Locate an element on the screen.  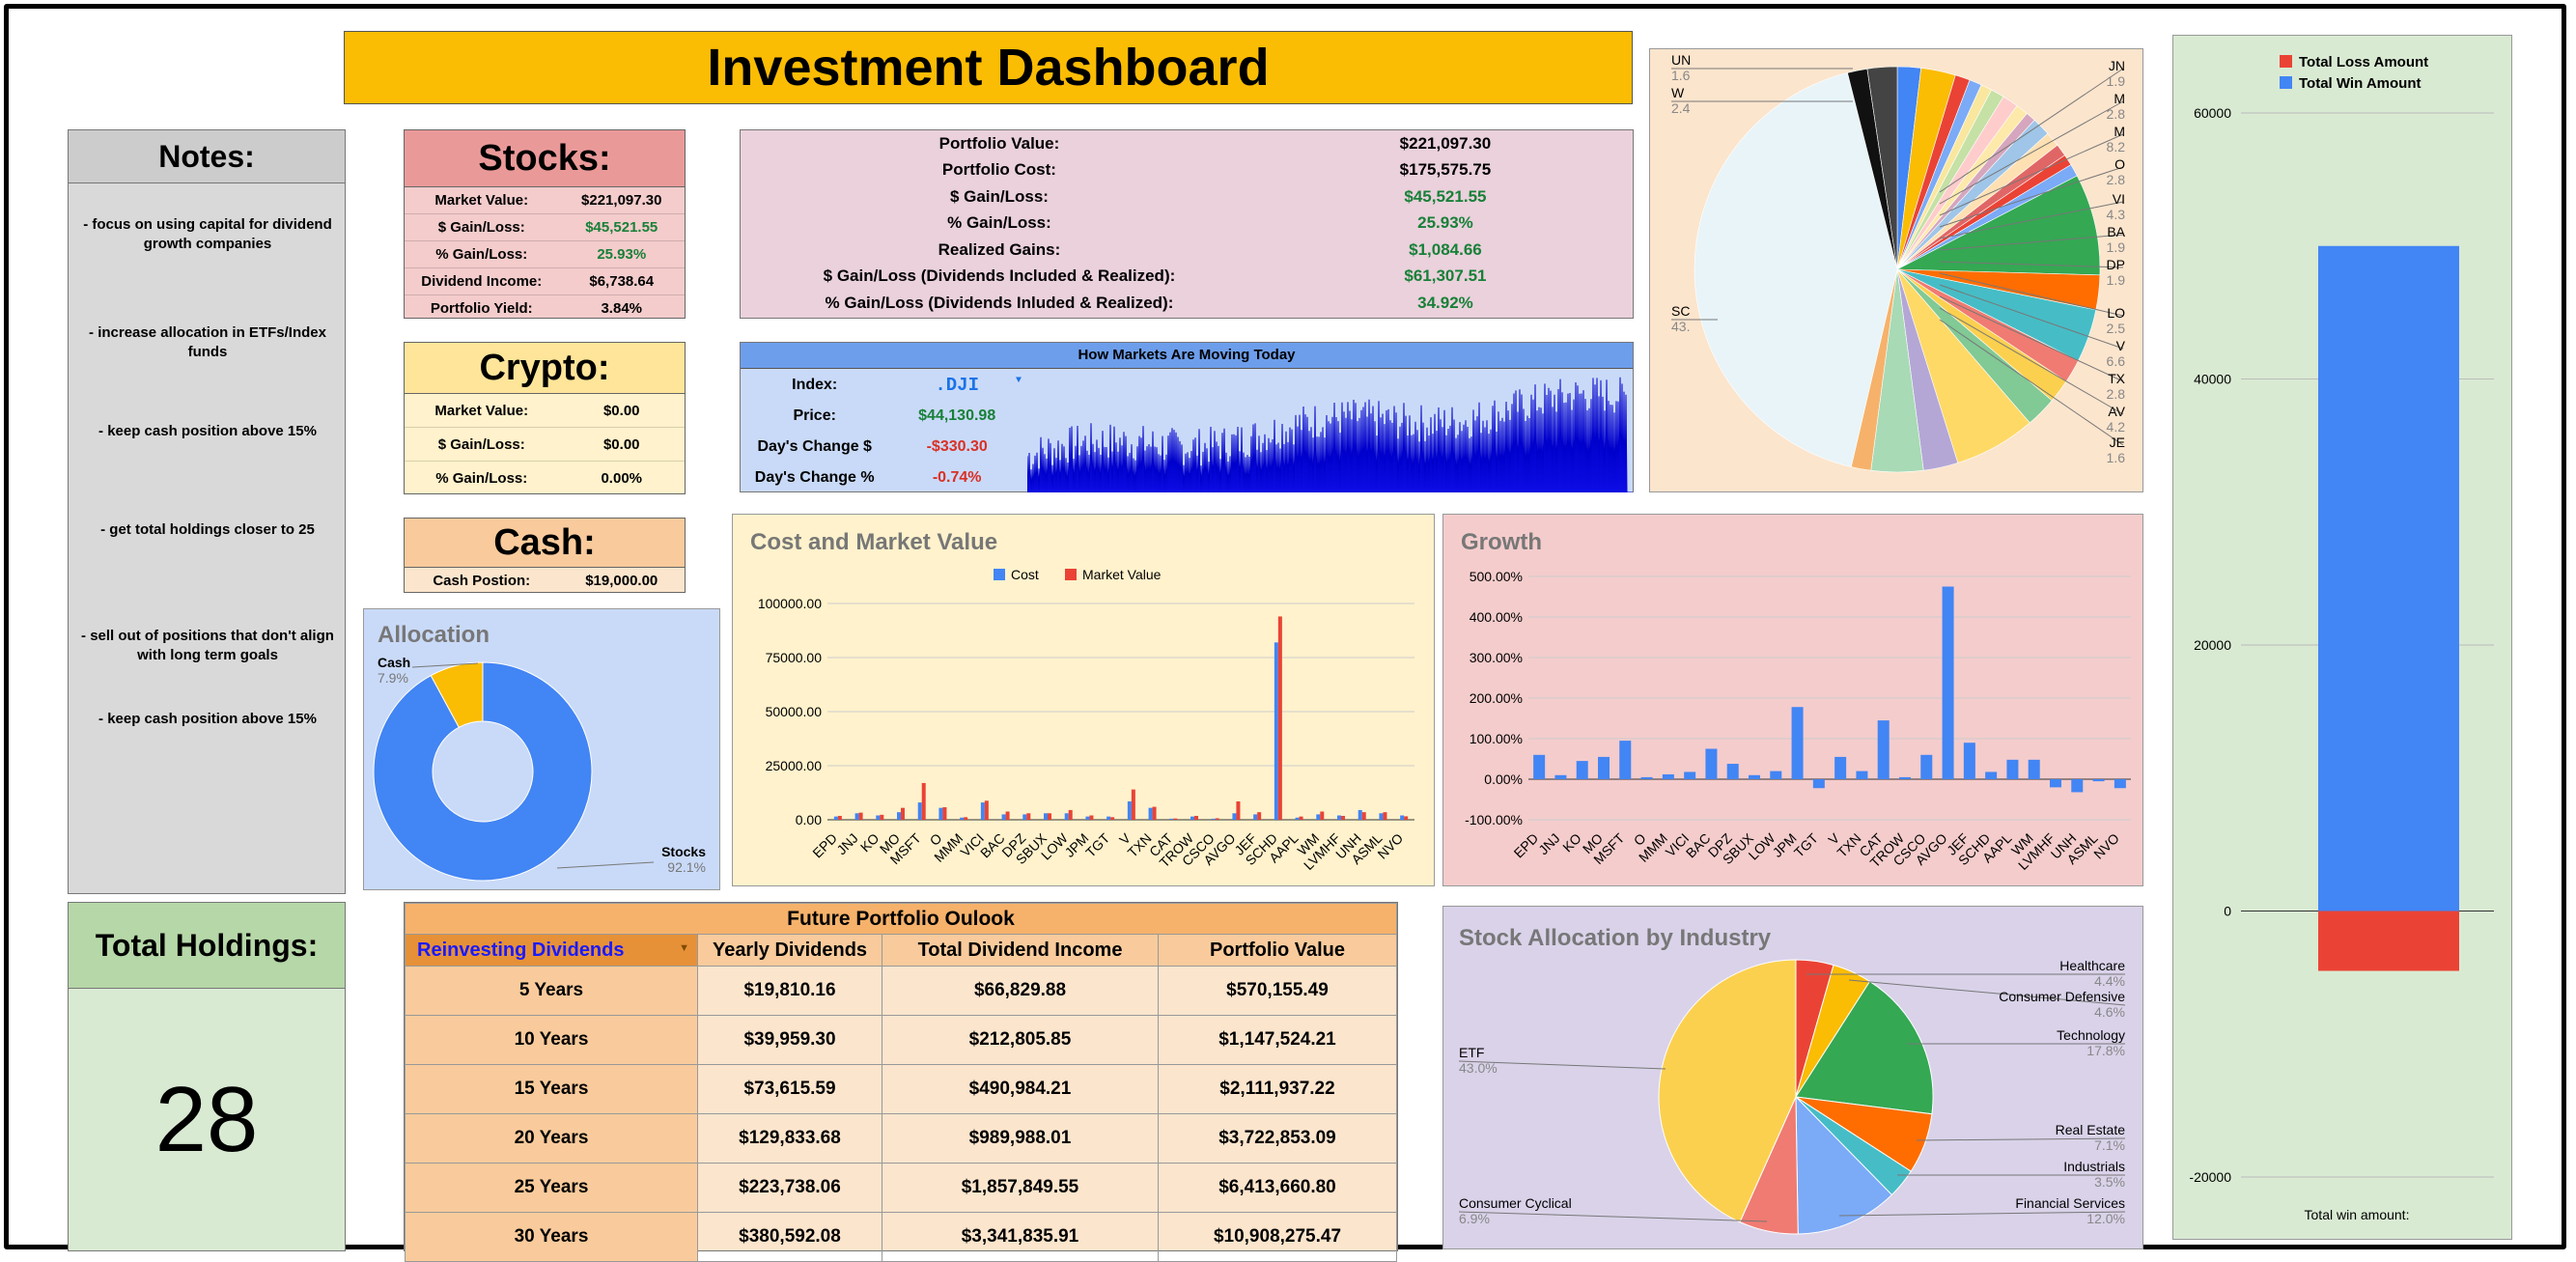
y-tick-label: 100.00% is located at coordinates (1497, 739).